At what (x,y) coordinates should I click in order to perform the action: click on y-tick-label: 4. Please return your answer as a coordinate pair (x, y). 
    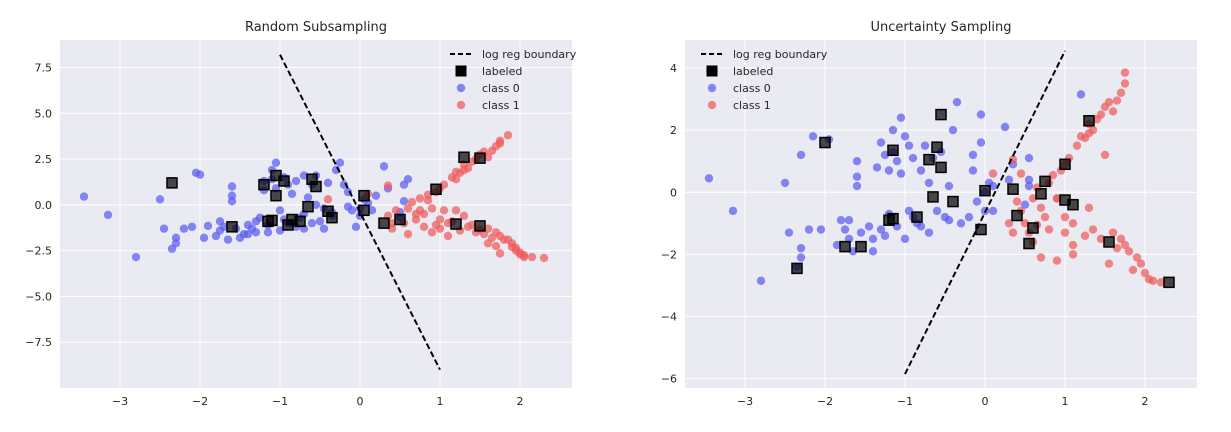
    Looking at the image, I should click on (673, 68).